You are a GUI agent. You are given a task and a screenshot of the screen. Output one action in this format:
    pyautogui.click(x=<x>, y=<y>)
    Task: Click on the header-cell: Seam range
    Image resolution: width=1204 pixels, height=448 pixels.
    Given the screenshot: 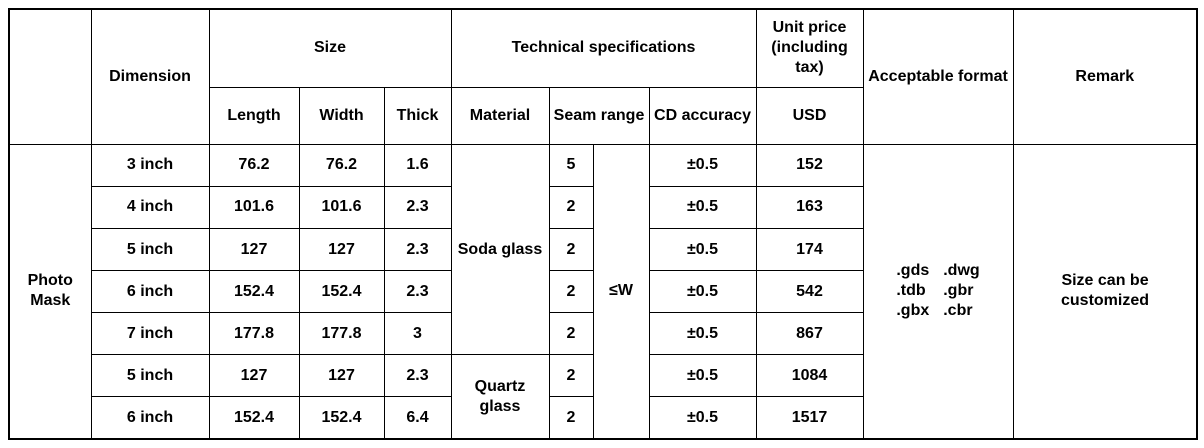 What is the action you would take?
    pyautogui.click(x=599, y=115)
    